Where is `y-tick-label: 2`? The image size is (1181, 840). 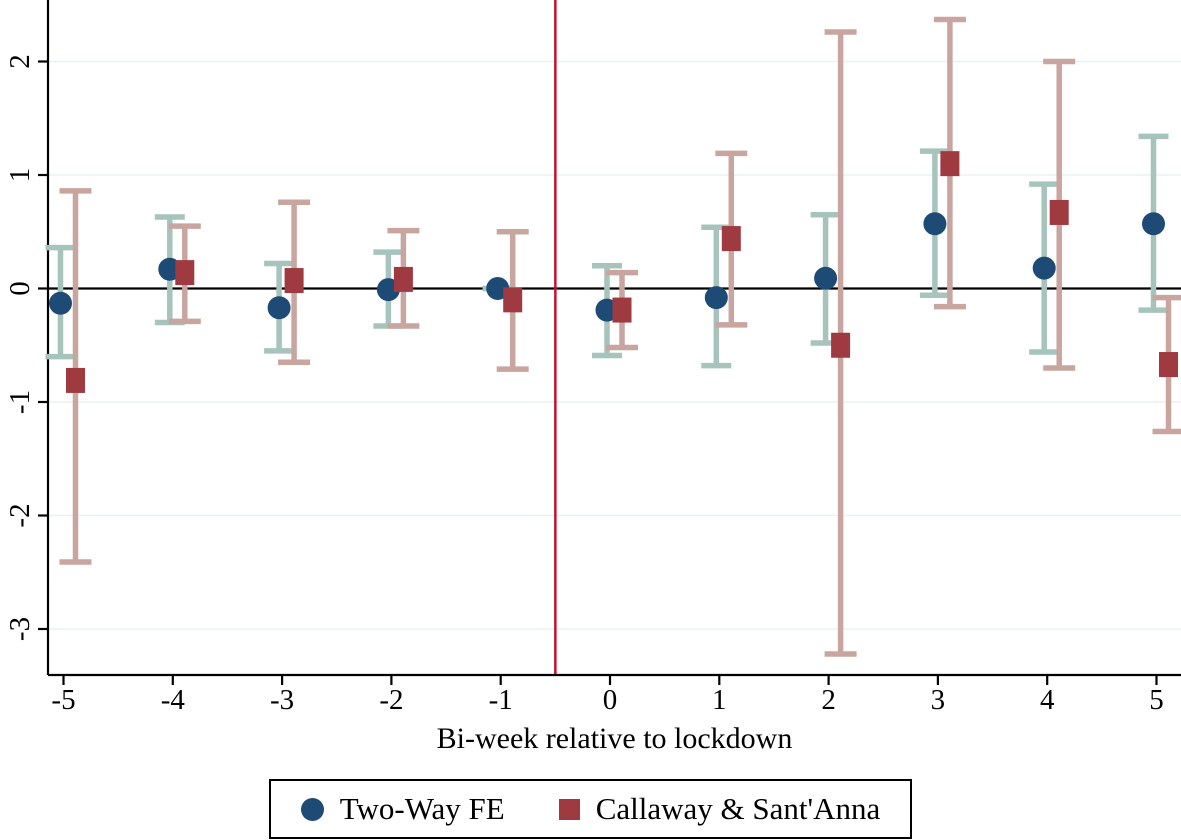
y-tick-label: 2 is located at coordinates (20, 61).